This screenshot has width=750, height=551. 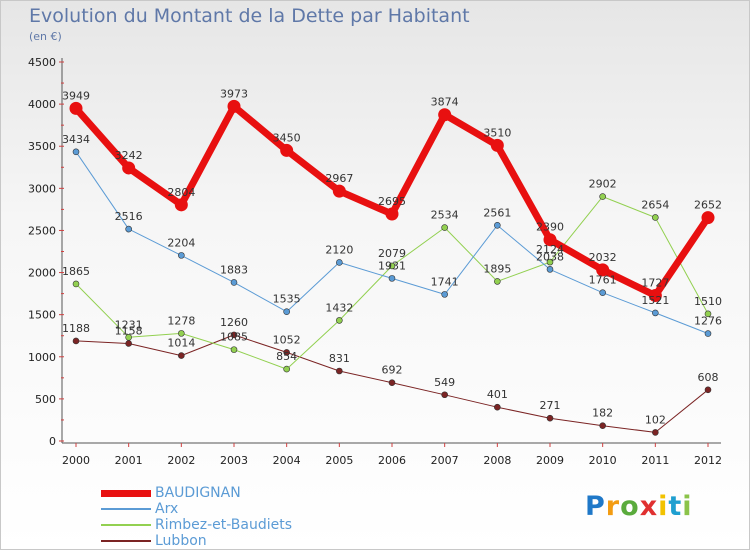 I want to click on chart-subtitle: (en €), so click(x=45, y=36).